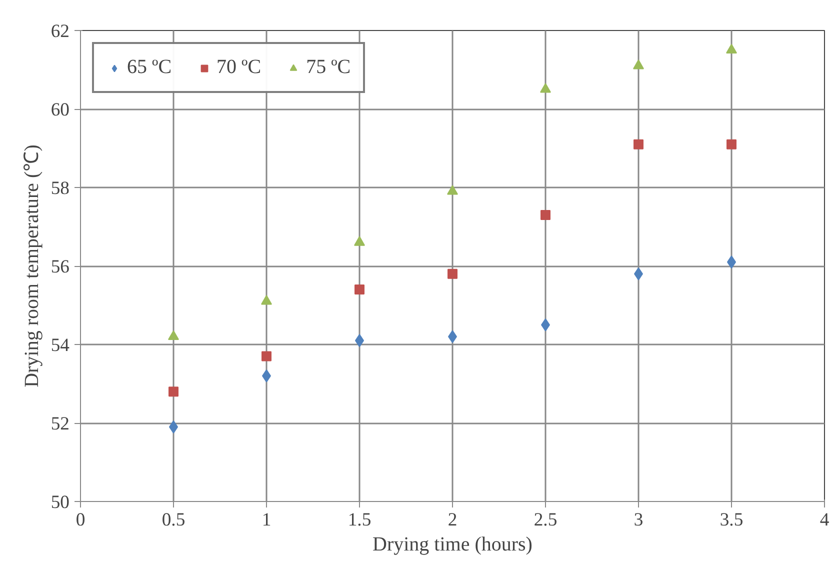 The image size is (840, 562). I want to click on legend-label: 65 ºC, so click(149, 67).